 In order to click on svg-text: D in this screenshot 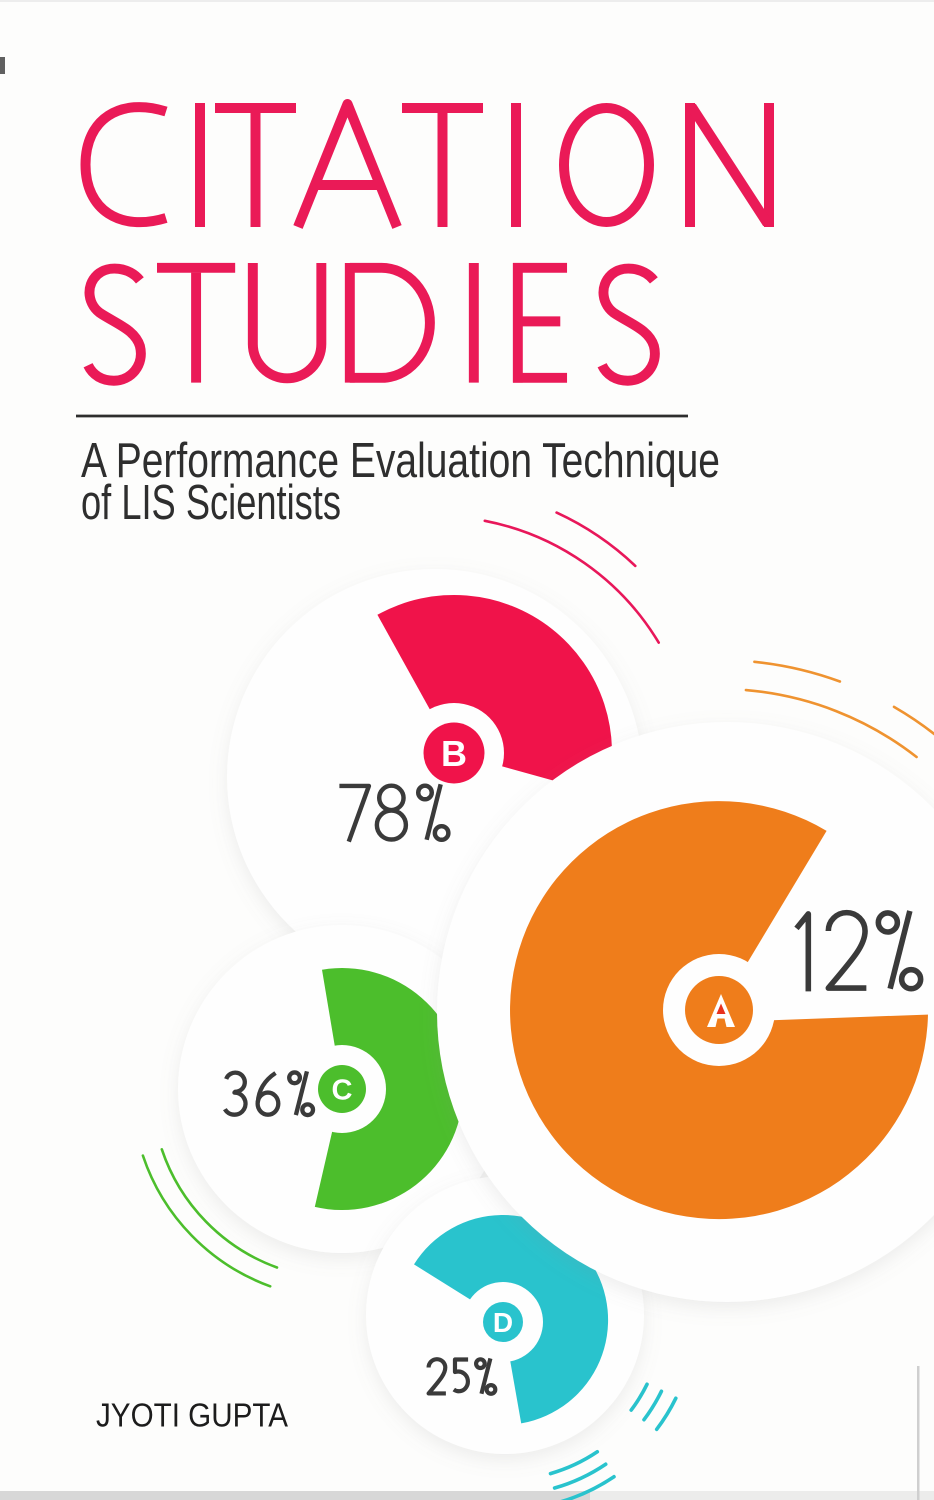, I will do `click(503, 1322)`.